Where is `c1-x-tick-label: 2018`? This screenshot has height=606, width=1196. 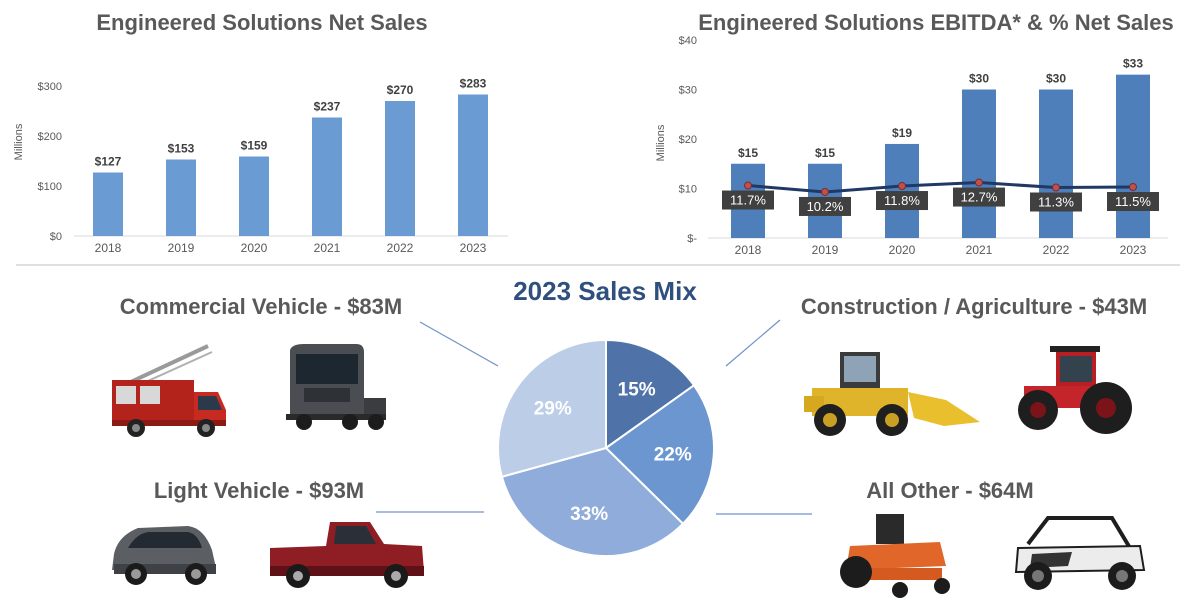 c1-x-tick-label: 2018 is located at coordinates (108, 248).